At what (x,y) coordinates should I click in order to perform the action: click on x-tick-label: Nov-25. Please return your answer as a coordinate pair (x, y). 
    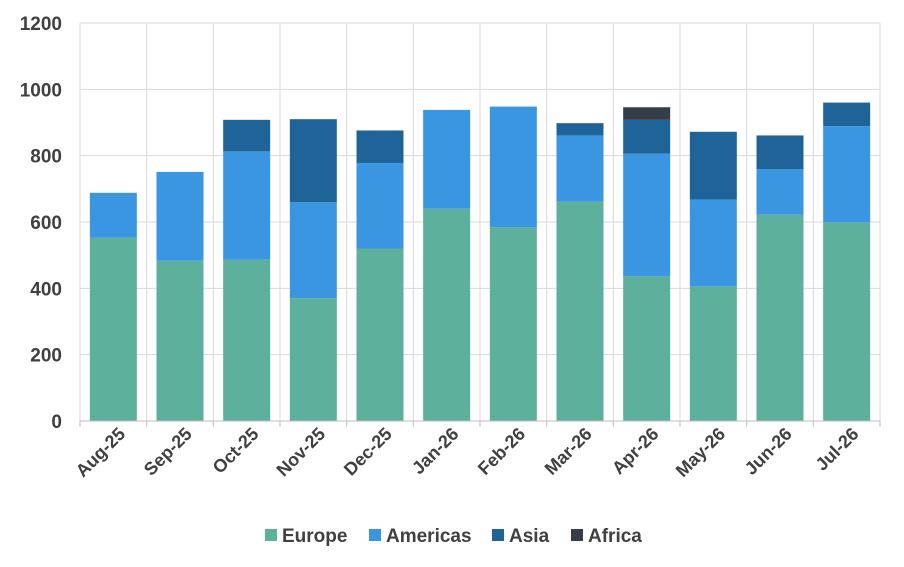
    Looking at the image, I should click on (301, 452).